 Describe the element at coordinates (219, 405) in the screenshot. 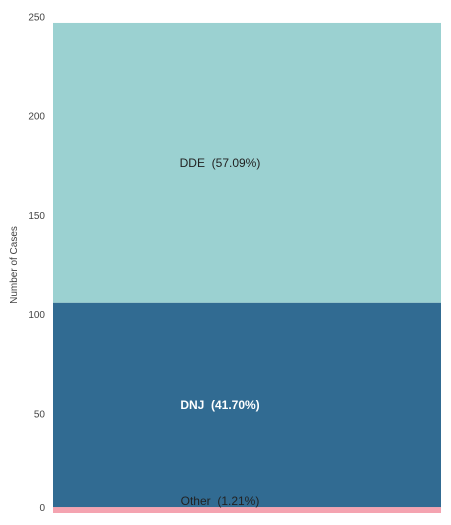

I see `segment-label-dnj: DNJ (41.70%)` at that location.